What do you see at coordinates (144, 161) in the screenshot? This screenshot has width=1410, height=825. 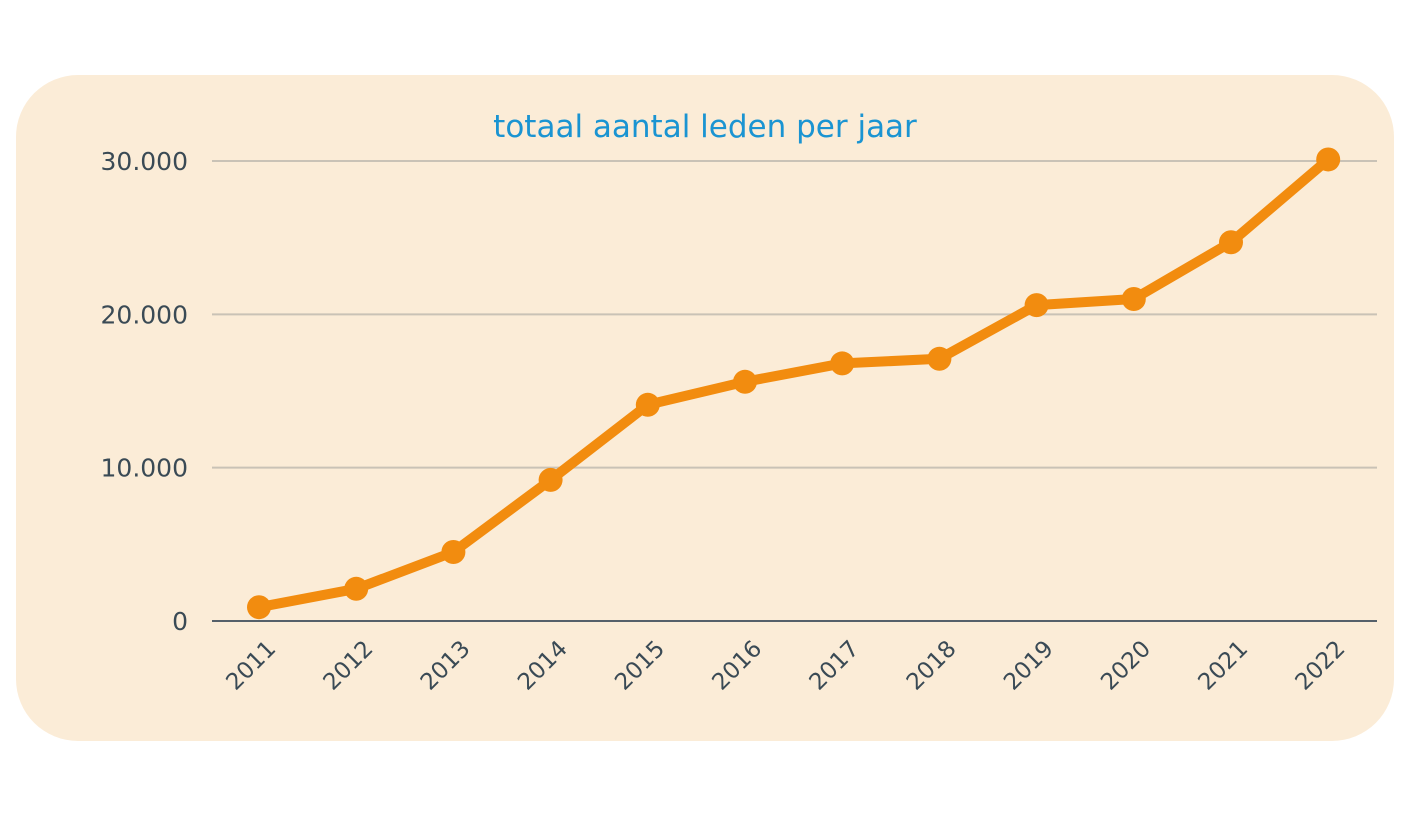 I see `y-tick-label: 30.000` at bounding box center [144, 161].